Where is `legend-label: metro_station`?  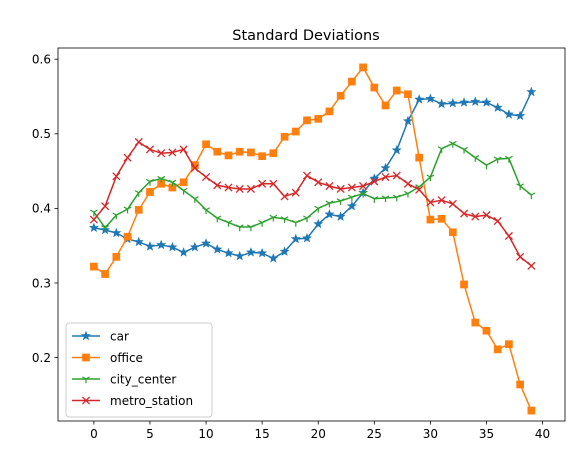 legend-label: metro_station is located at coordinates (151, 401).